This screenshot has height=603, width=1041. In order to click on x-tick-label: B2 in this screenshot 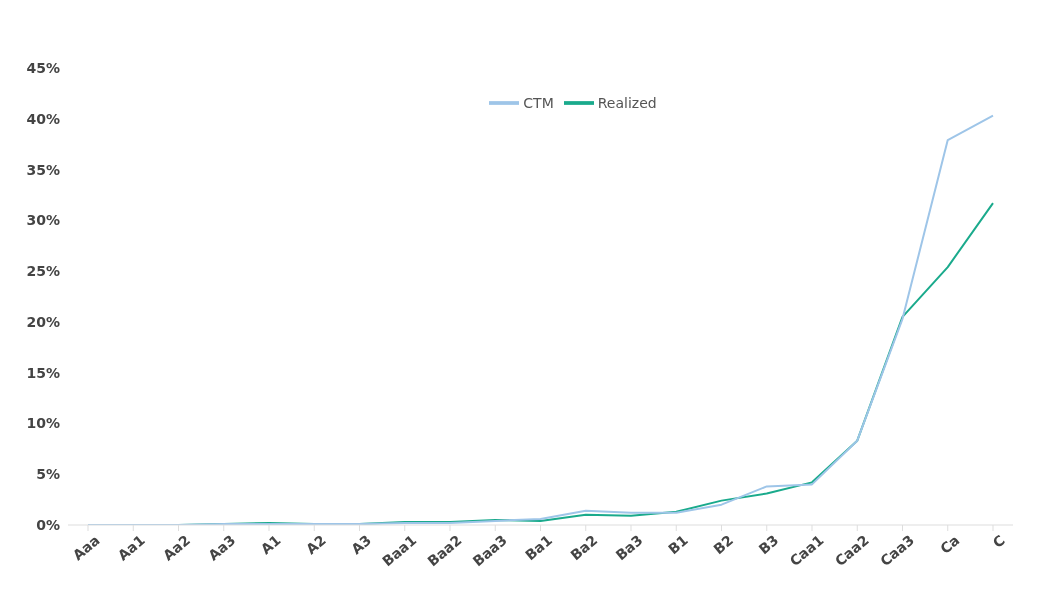, I will do `click(723, 544)`.